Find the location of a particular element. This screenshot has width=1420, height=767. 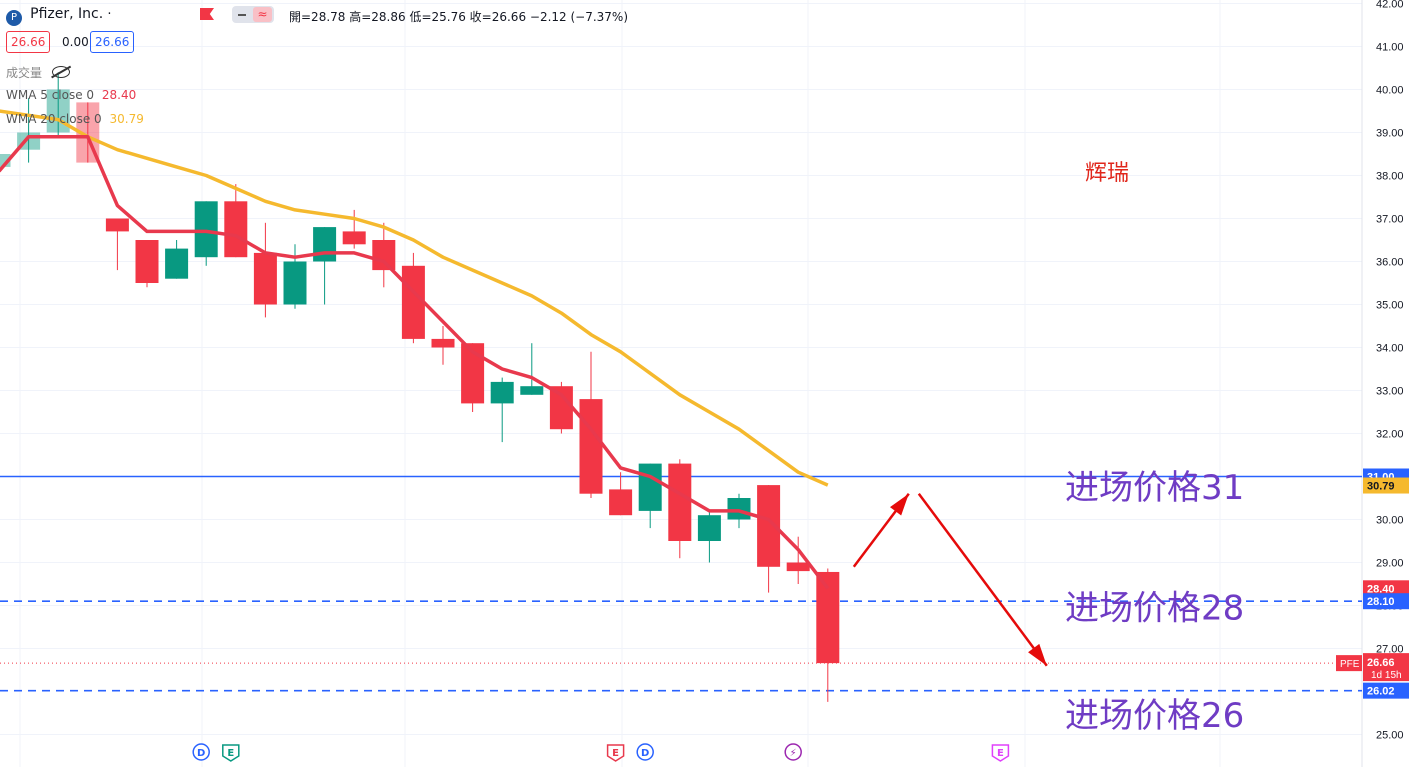

wma20-label: WMA 20 close 0 is located at coordinates (54, 119).